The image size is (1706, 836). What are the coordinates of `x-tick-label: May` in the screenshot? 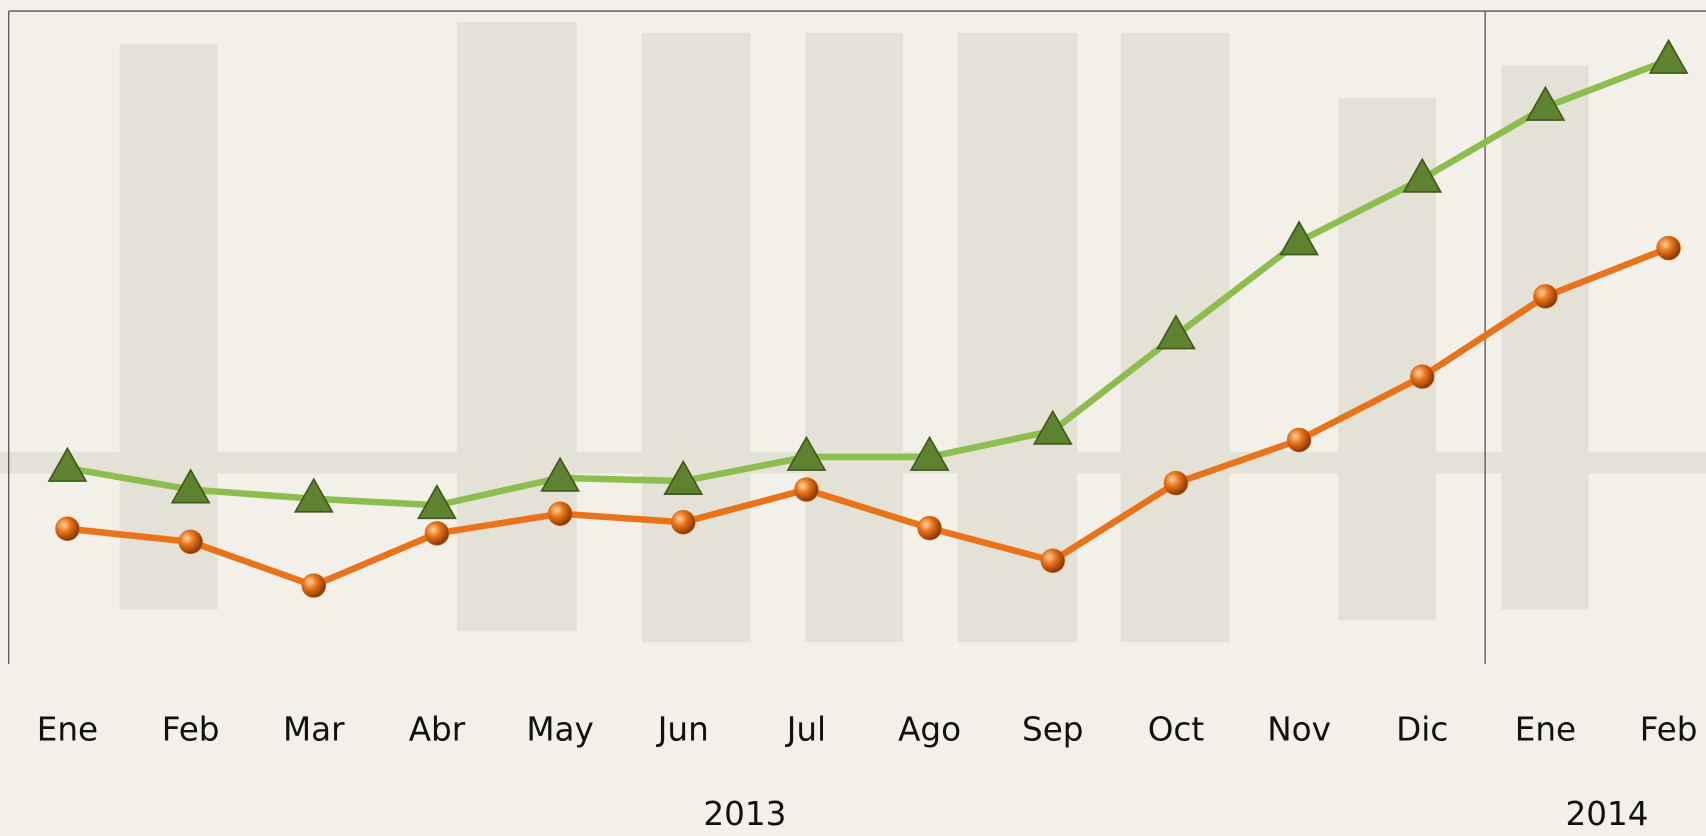 It's located at (559, 729).